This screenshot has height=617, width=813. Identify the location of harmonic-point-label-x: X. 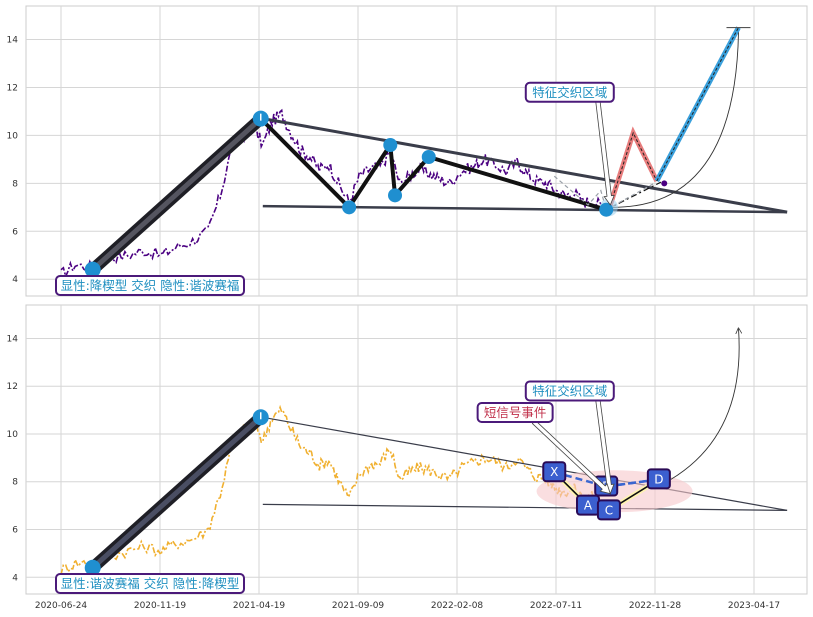
(554, 472).